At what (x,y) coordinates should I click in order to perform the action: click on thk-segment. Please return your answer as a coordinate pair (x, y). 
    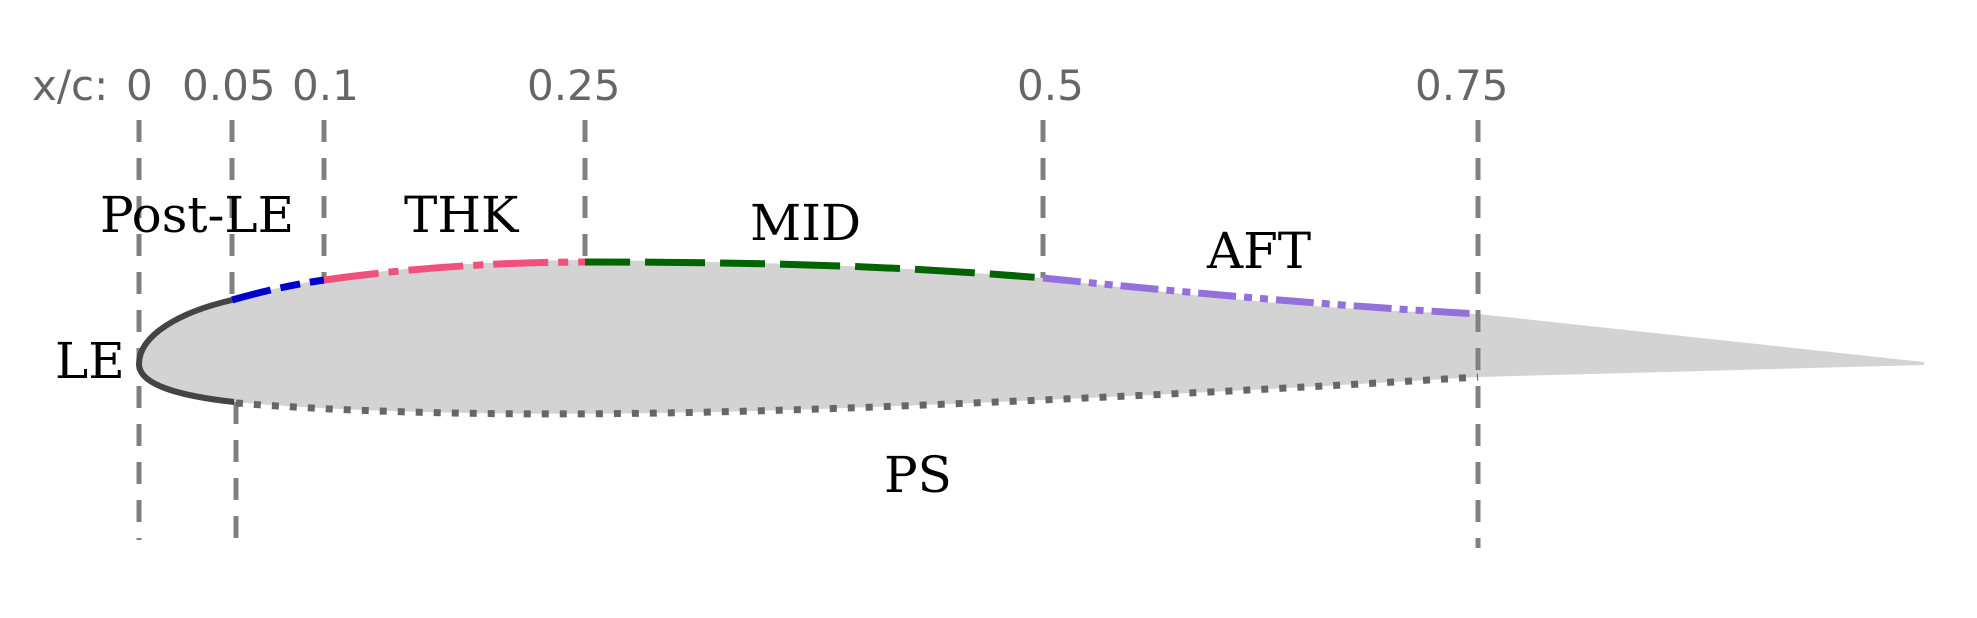
    Looking at the image, I should click on (454, 271).